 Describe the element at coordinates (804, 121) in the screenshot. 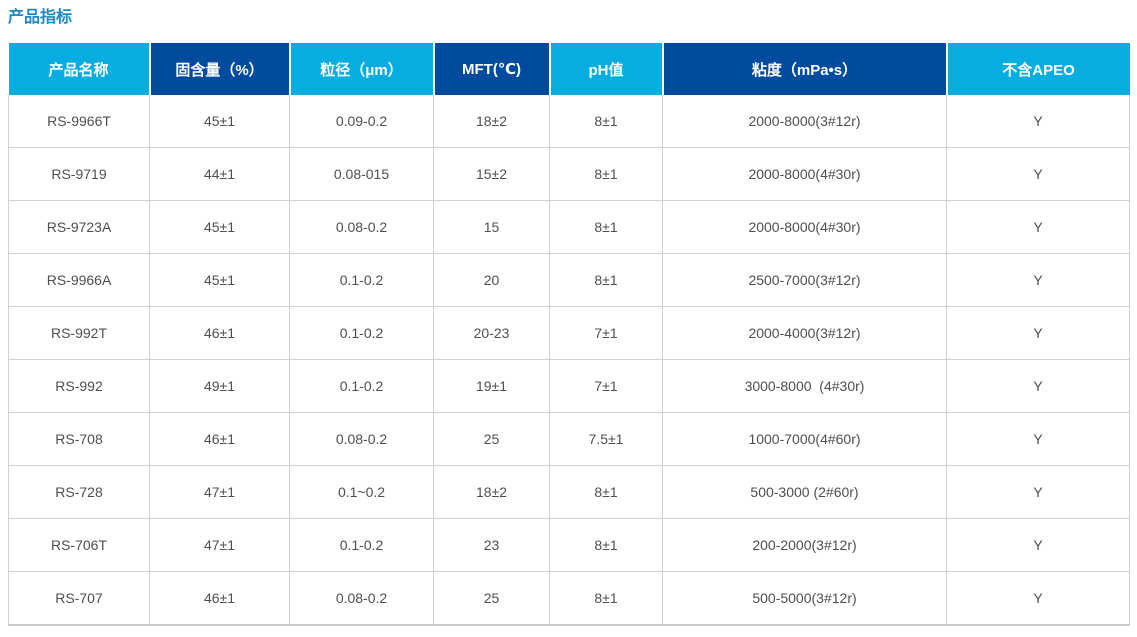

I see `table-cell: 2000-8000(3#12r)` at that location.